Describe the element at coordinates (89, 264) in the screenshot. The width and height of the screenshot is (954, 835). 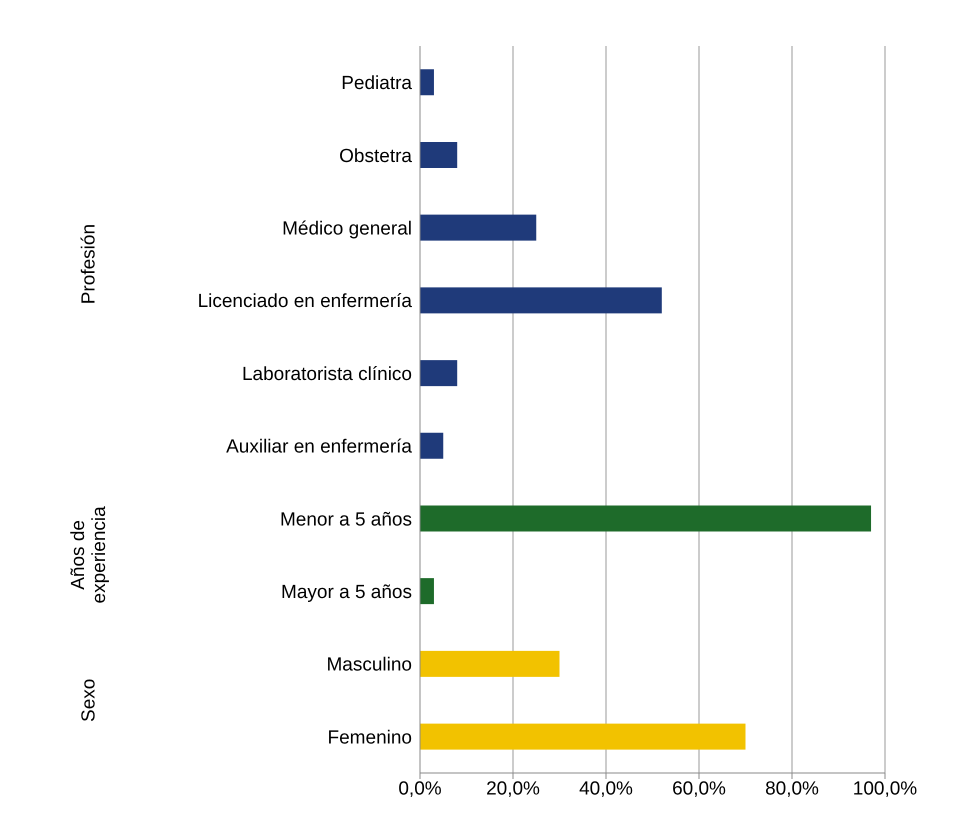
I see `text: Profesión` at that location.